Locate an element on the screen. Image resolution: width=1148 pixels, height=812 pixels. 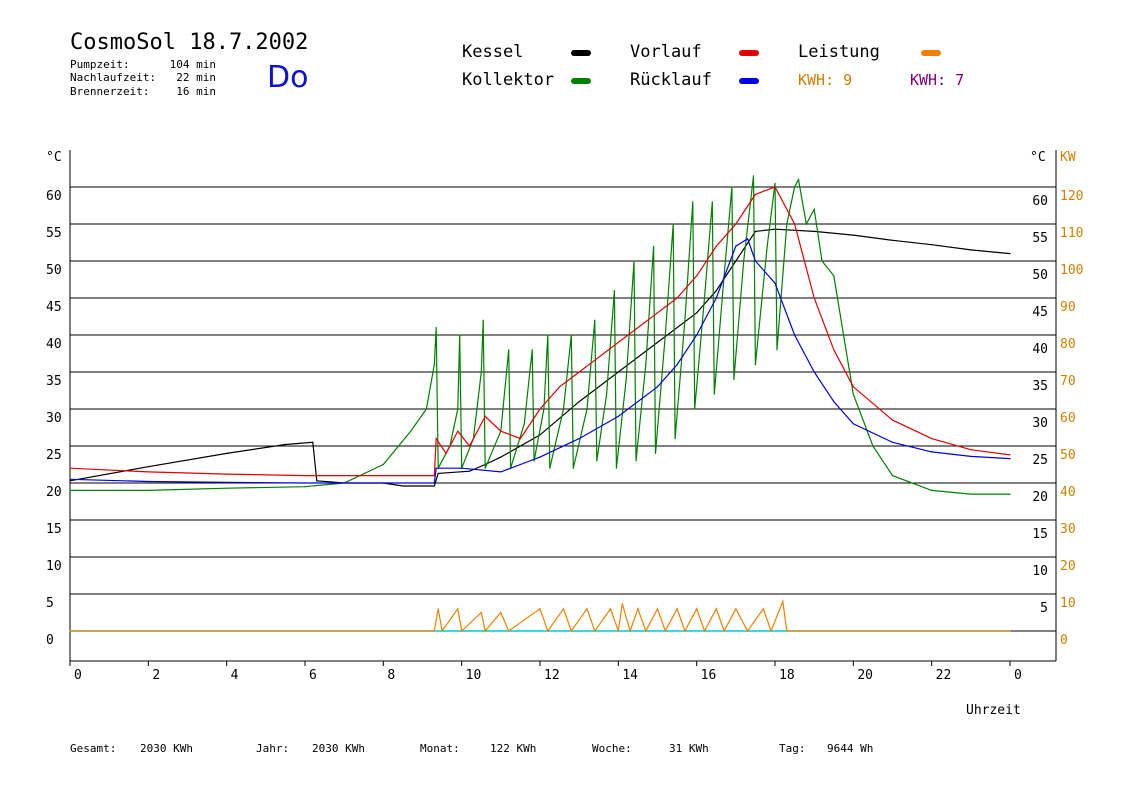
x-tick-label: 14 is located at coordinates (630, 675).